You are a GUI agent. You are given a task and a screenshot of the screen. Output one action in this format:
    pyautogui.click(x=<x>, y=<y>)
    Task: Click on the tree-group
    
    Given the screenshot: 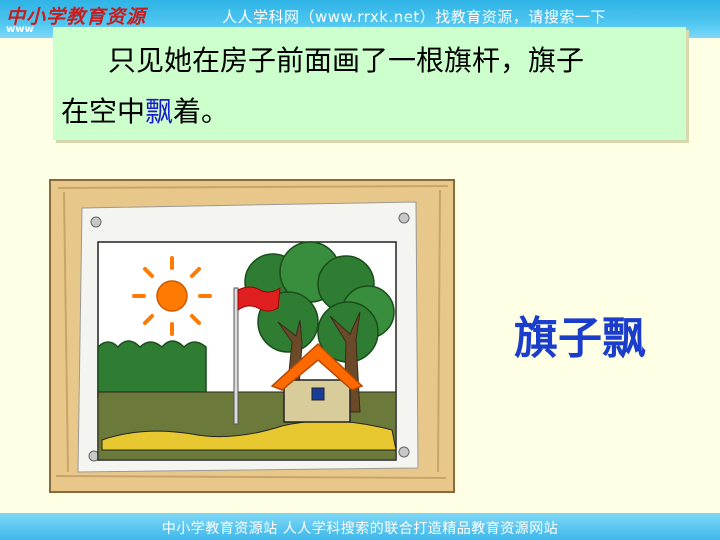 What is the action you would take?
    pyautogui.click(x=319, y=327)
    